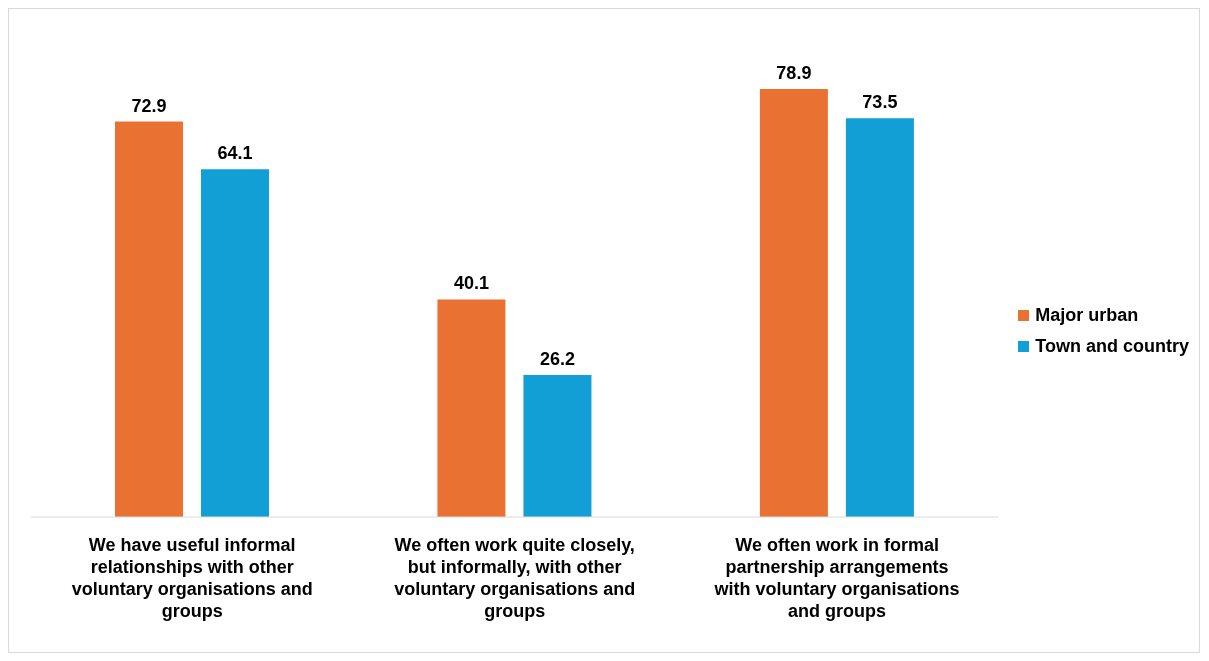 The width and height of the screenshot is (1209, 661). What do you see at coordinates (557, 358) in the screenshot?
I see `data-label: 26.2` at bounding box center [557, 358].